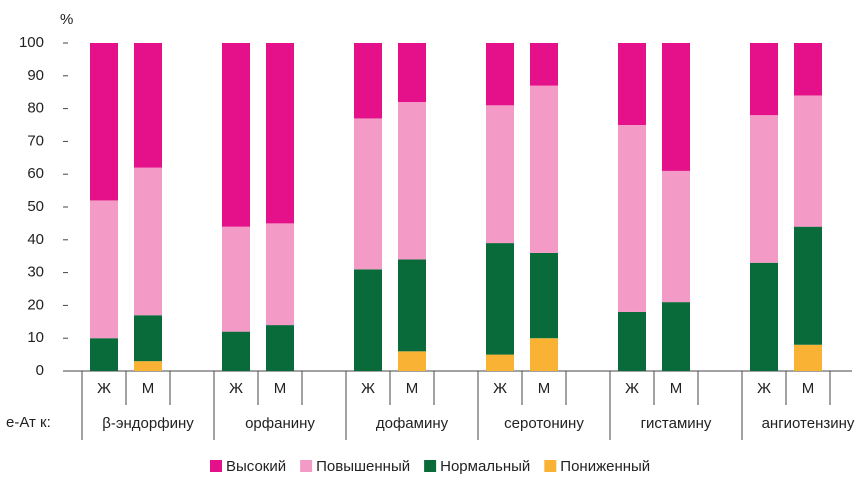  I want to click on group-label: дофамину, so click(412, 423).